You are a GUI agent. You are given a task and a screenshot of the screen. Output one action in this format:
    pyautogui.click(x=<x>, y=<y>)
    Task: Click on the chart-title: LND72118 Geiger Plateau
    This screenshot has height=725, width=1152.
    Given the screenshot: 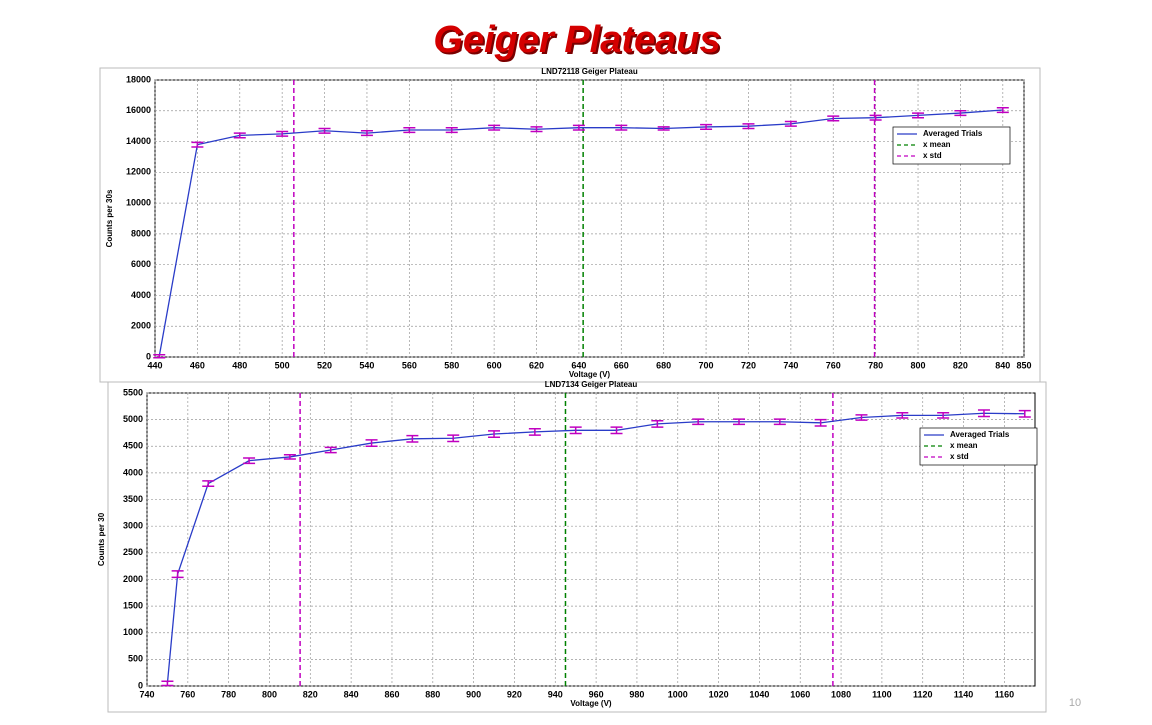 What is the action you would take?
    pyautogui.click(x=589, y=71)
    